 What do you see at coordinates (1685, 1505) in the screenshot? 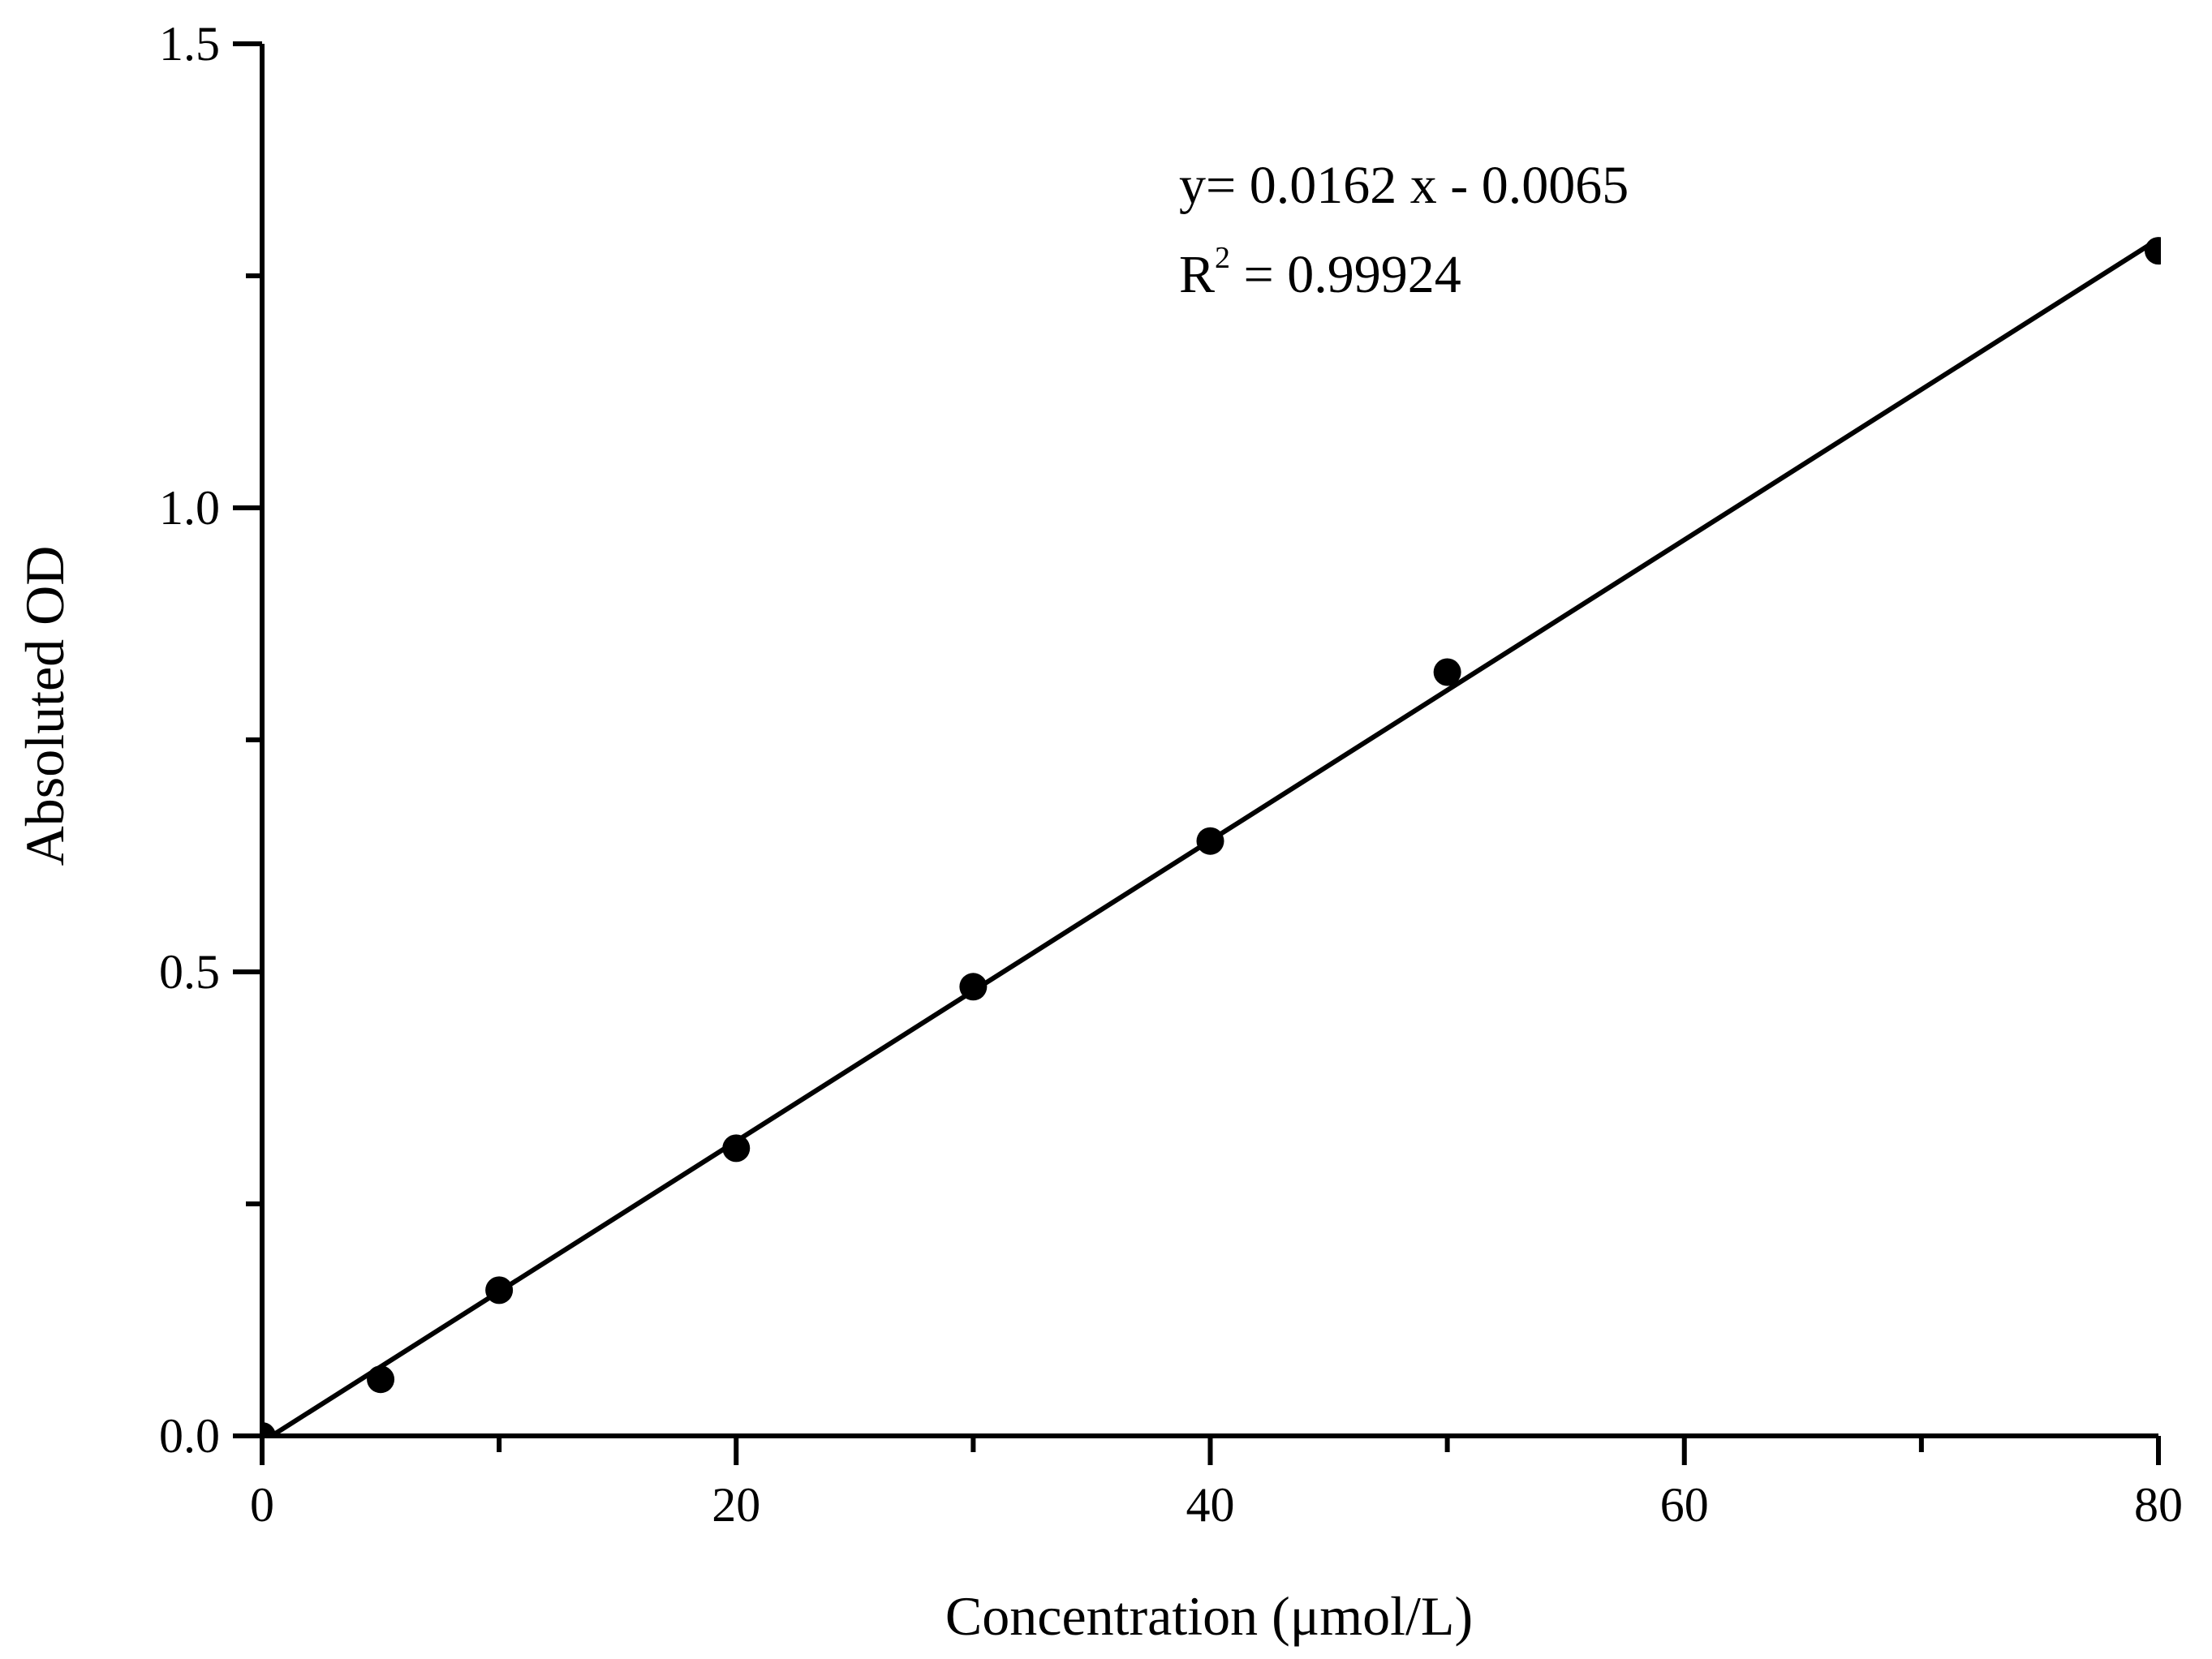
I see `x-tick-label: 60` at bounding box center [1685, 1505].